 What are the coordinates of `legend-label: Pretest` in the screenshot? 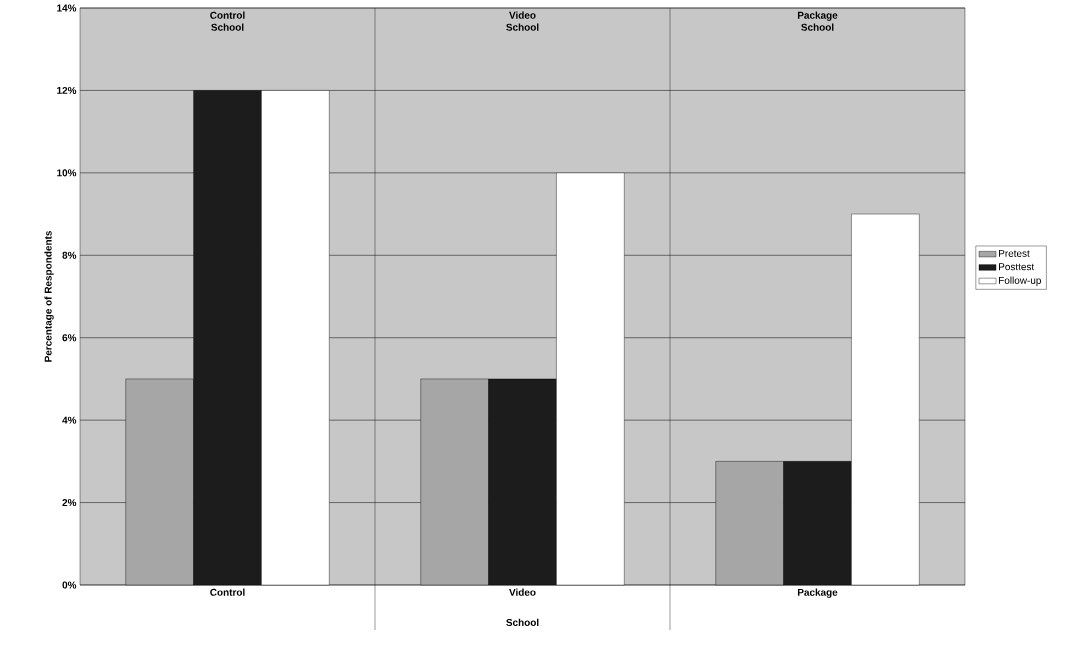 It's located at (1014, 253).